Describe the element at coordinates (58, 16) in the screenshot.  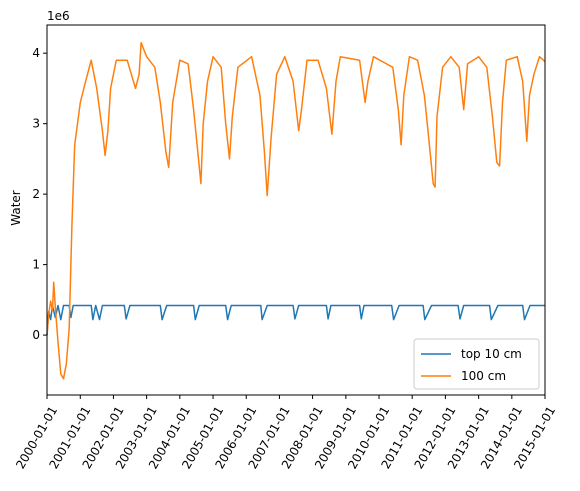
I see `y-axis-offset-text: 1e6` at that location.